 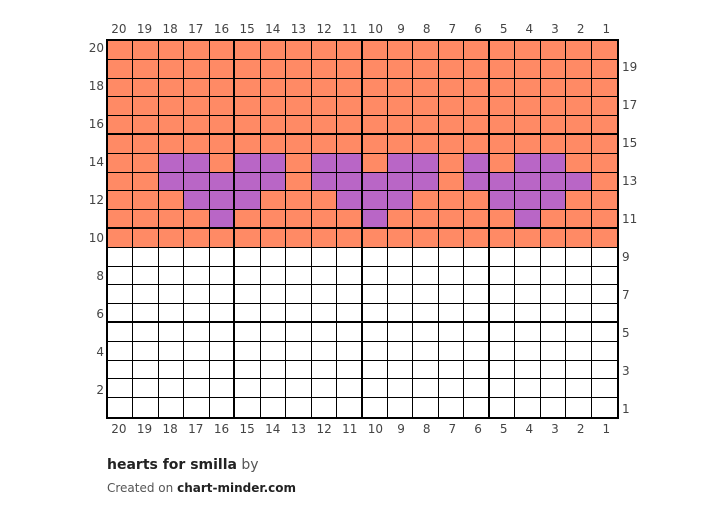 I want to click on column-label: 12, so click(x=324, y=29).